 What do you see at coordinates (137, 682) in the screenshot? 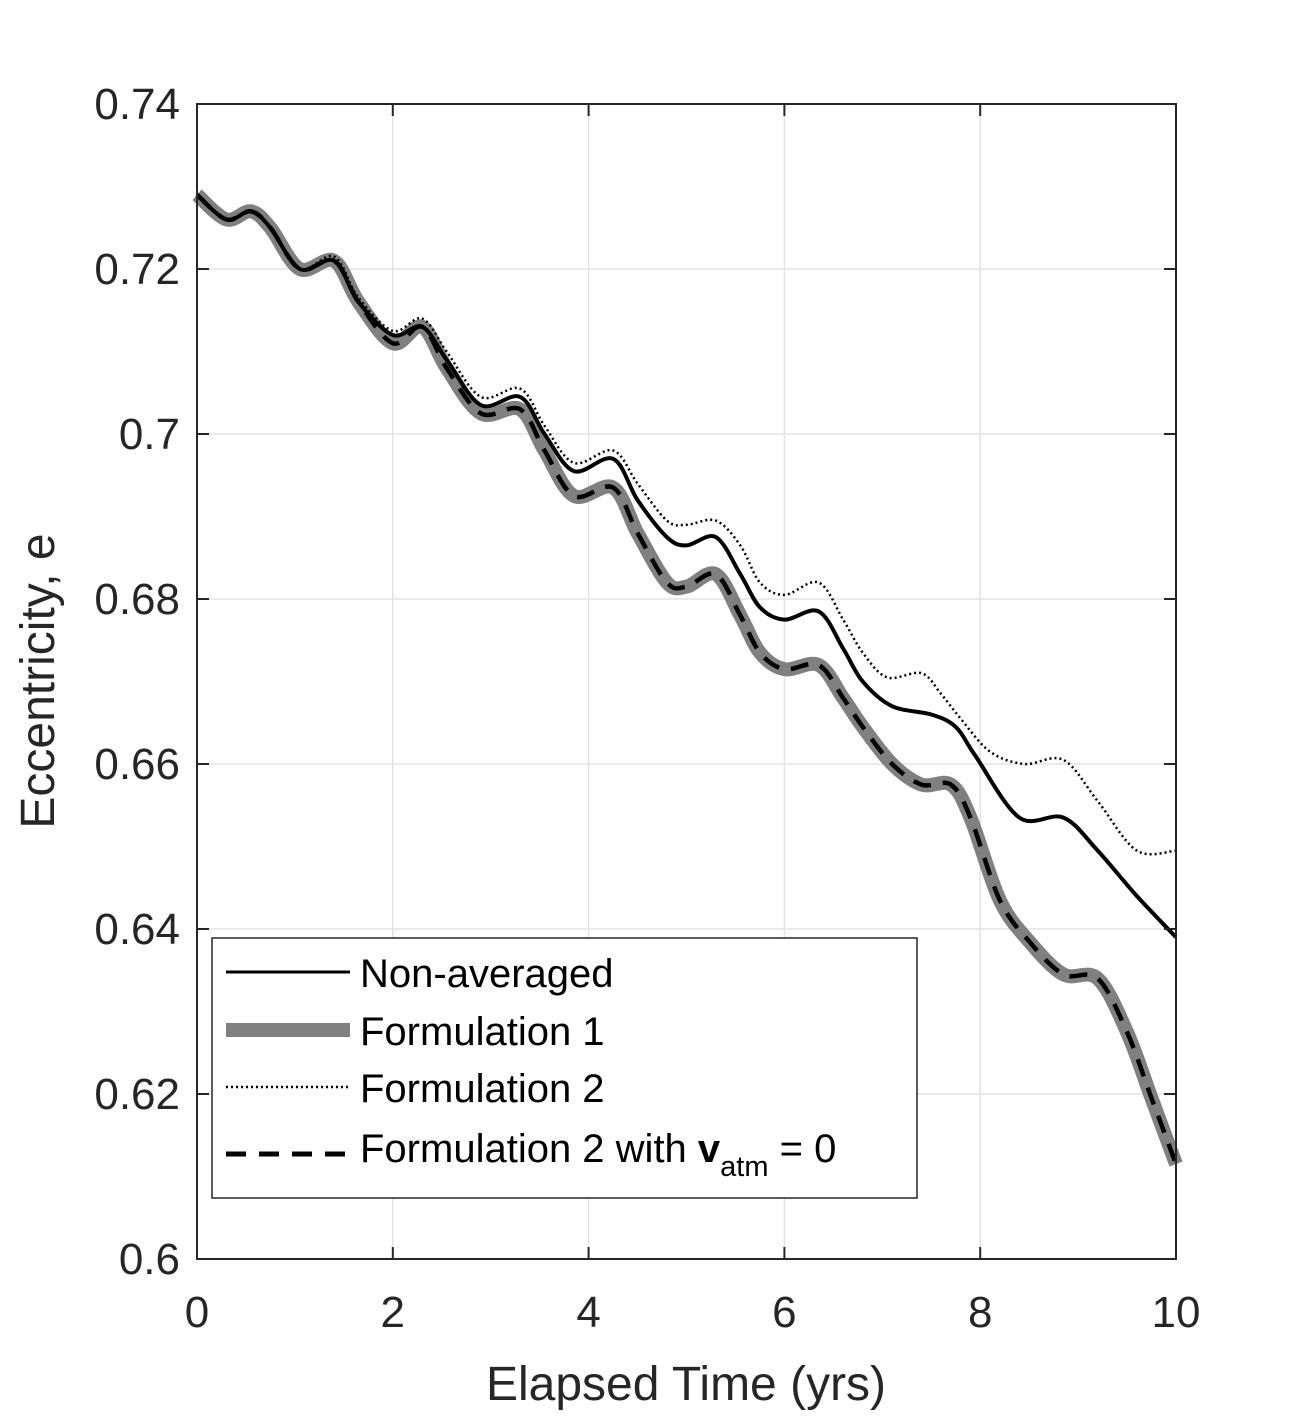
I see `y-tick-labels: 0.6 0.62 0.64 0.66 0.68 0.7 0.72 0.74` at bounding box center [137, 682].